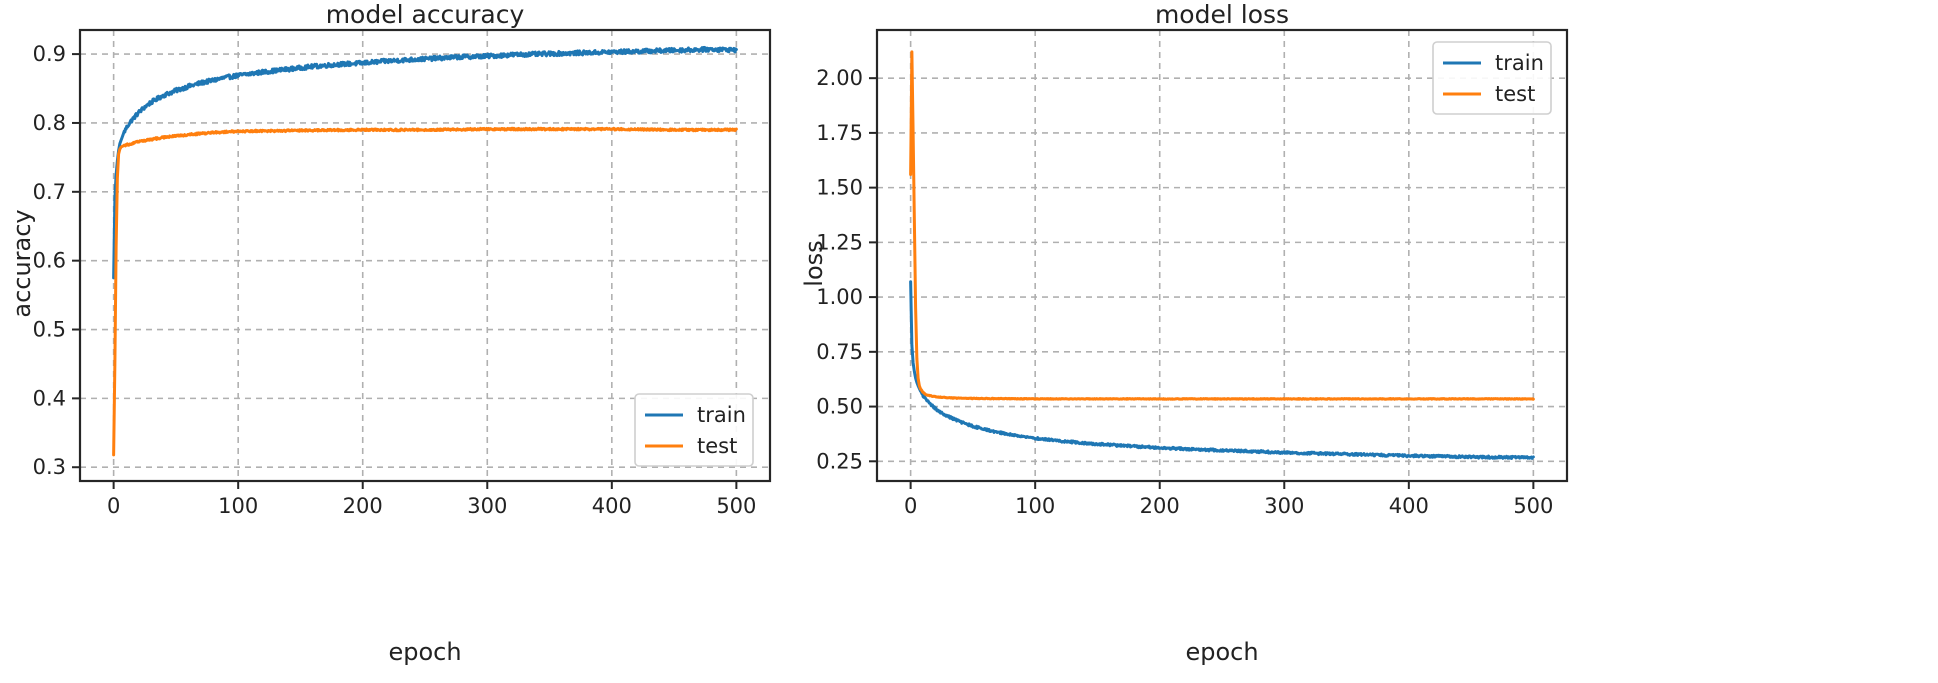 The height and width of the screenshot is (683, 1938). Describe the element at coordinates (49, 123) in the screenshot. I see `y-tick-label: 0.8` at that location.